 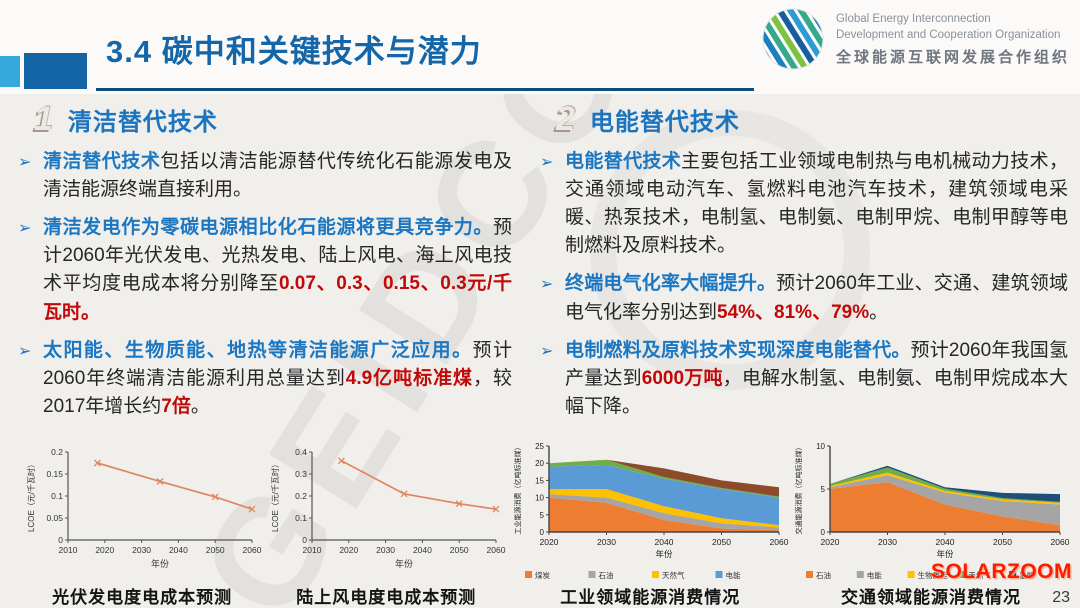 What do you see at coordinates (1061, 597) in the screenshot?
I see `page-number: 23` at bounding box center [1061, 597].